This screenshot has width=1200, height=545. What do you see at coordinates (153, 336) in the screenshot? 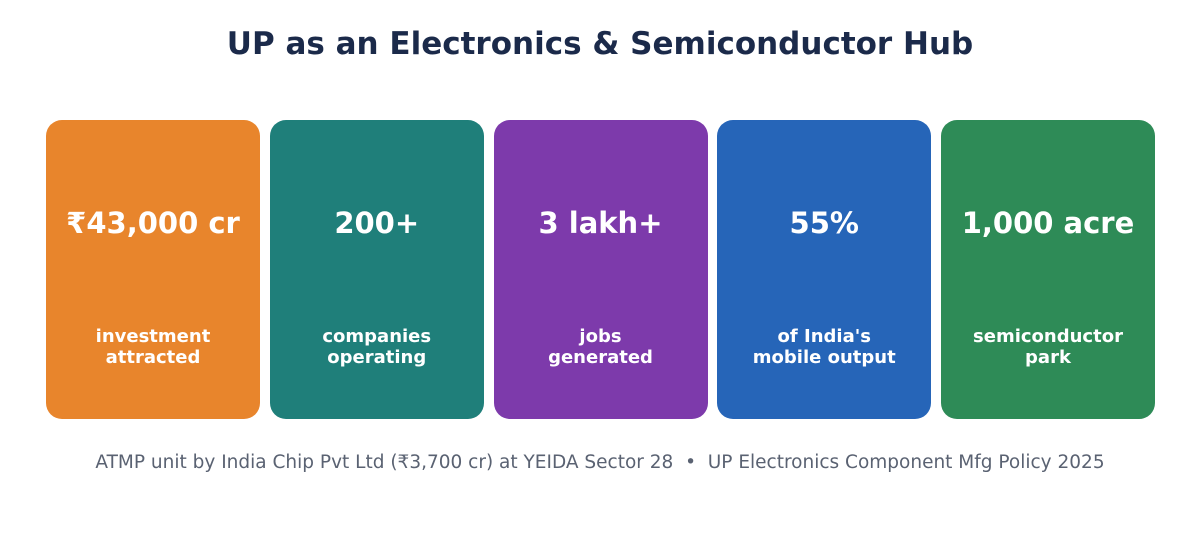
I see `stat-label-line: investment` at bounding box center [153, 336].